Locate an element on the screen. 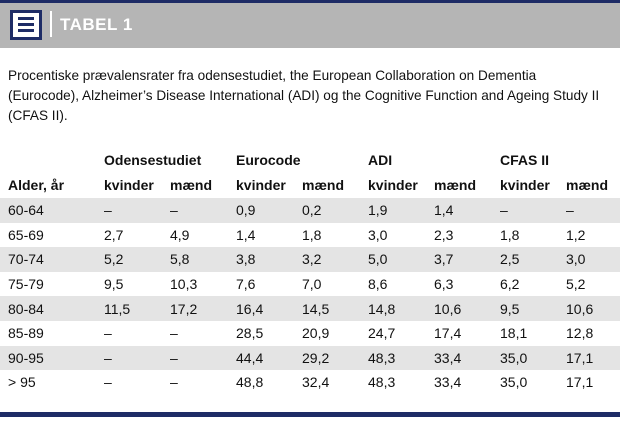  table-row: 60-64– –0,9 0,2 1,9 1,4– – is located at coordinates (310, 210).